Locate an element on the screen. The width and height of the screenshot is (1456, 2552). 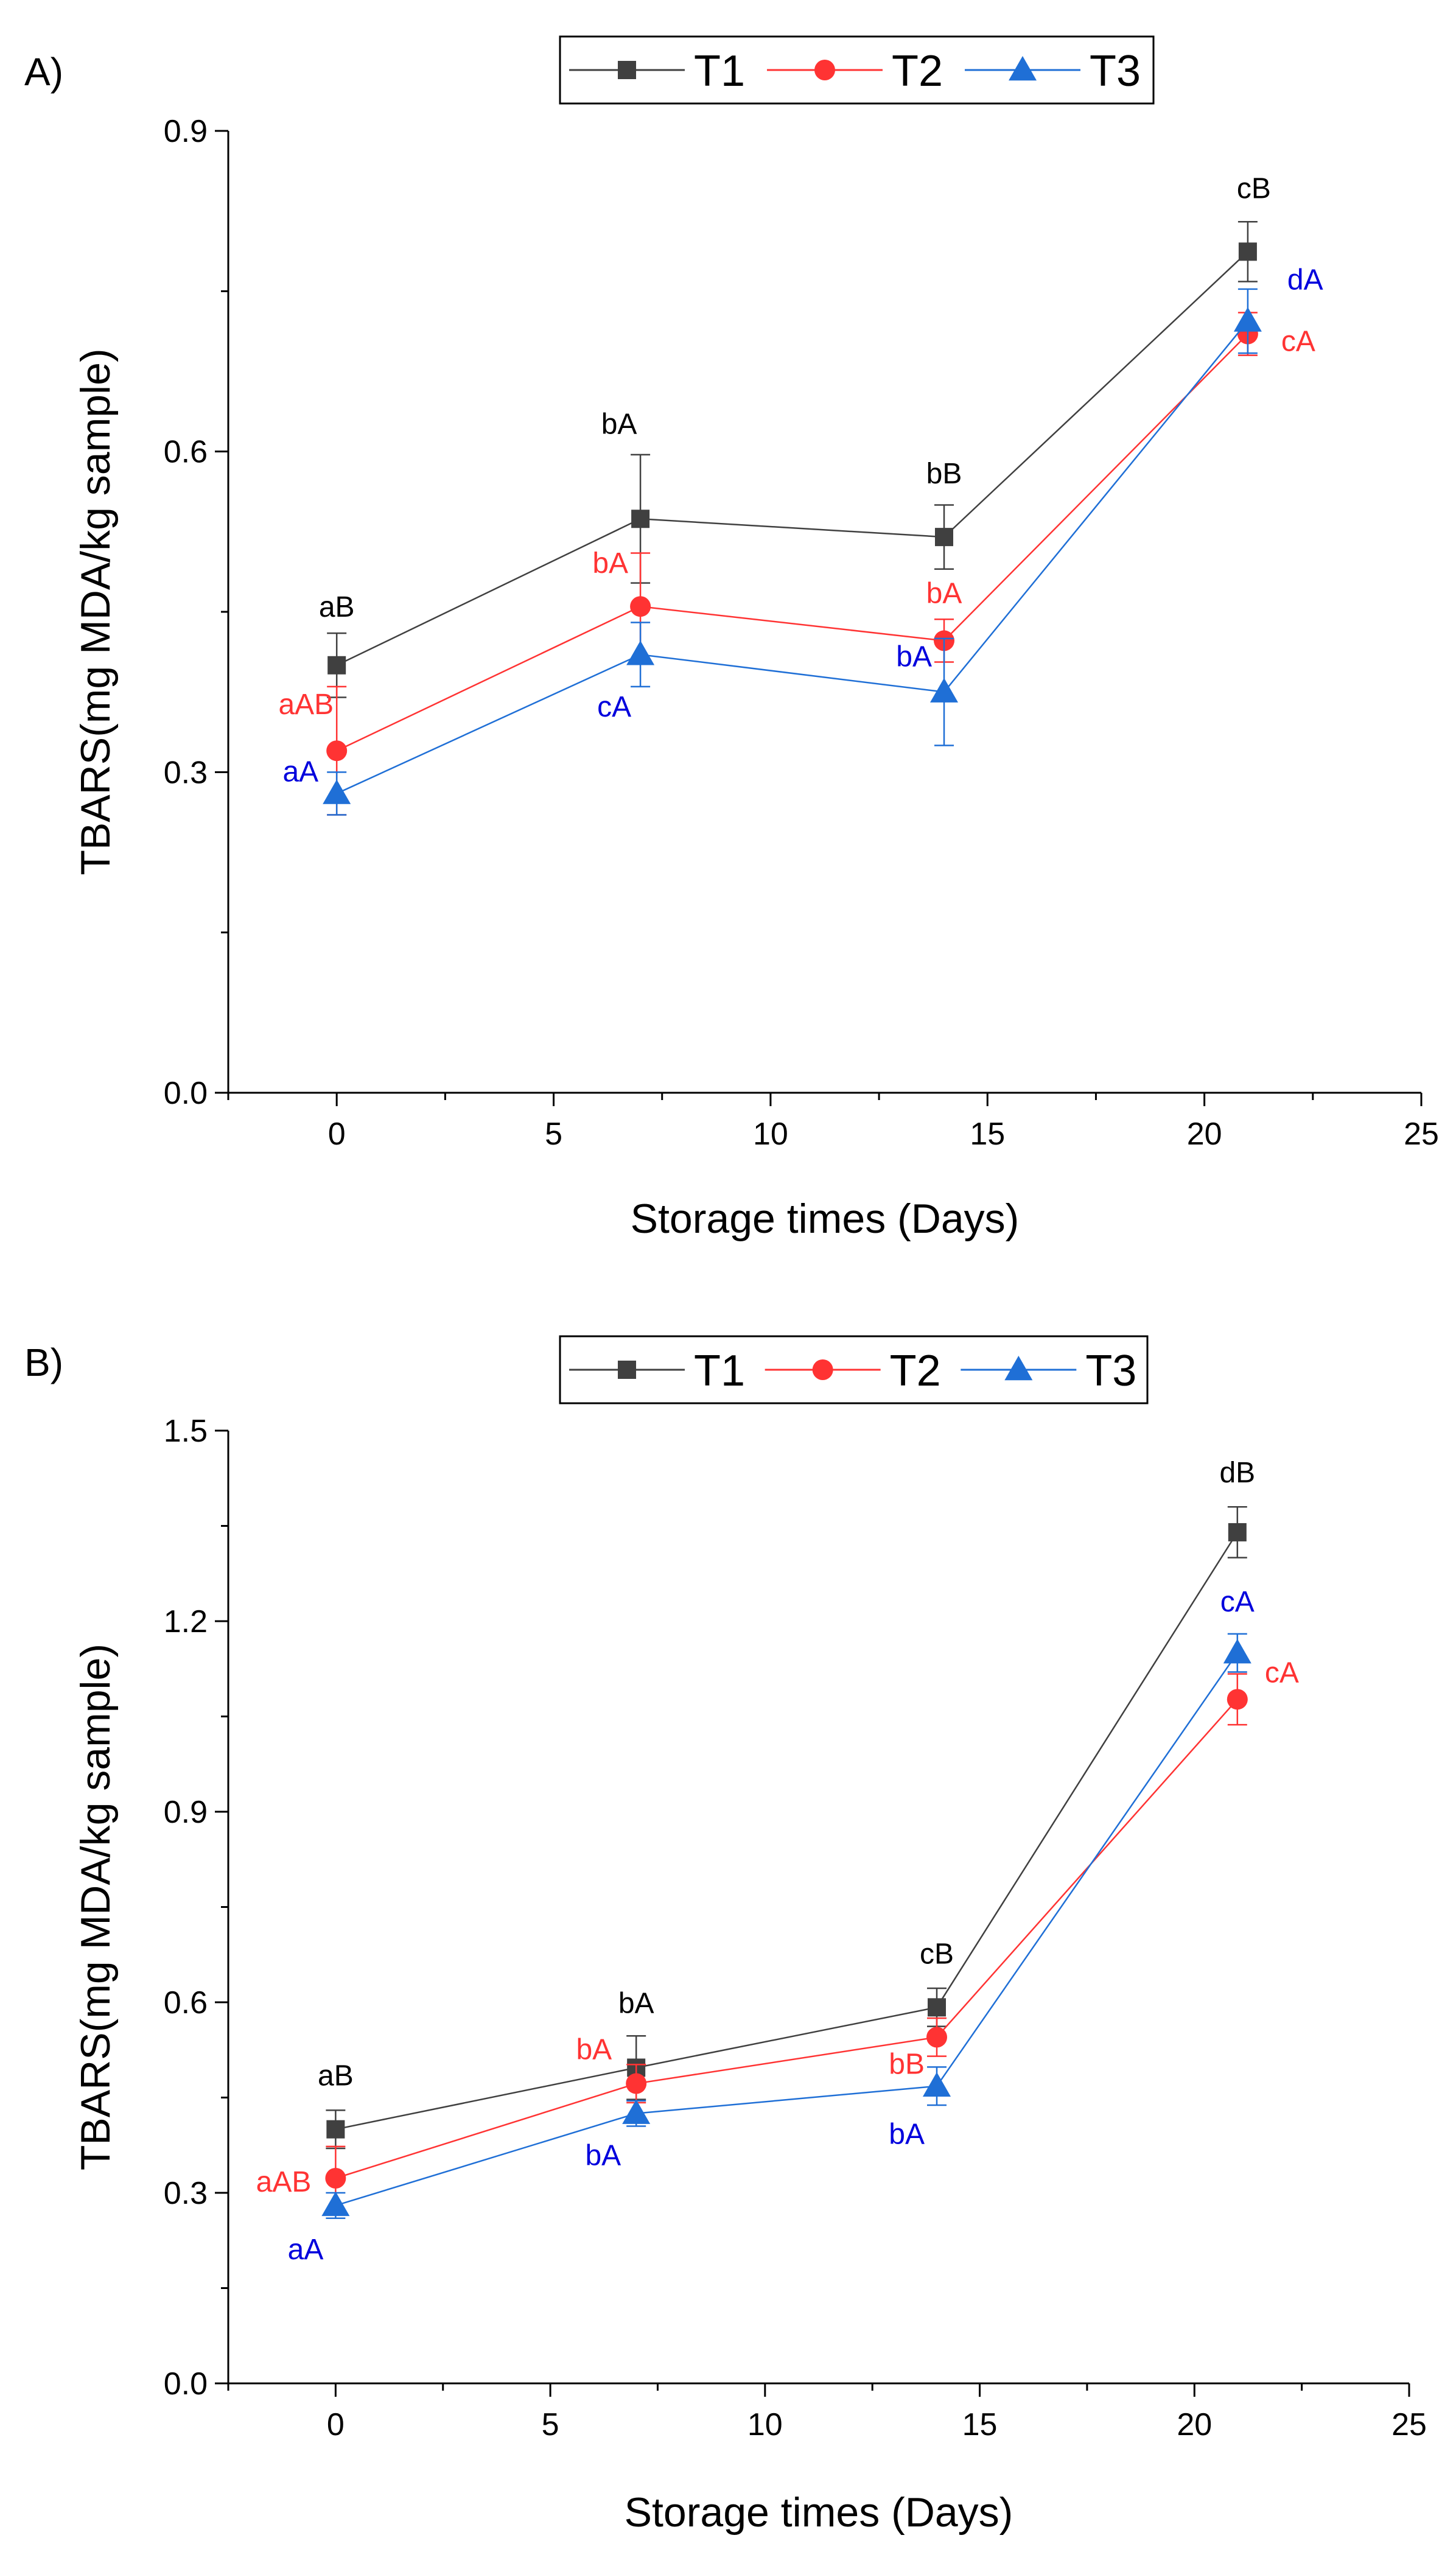
data-label: dB is located at coordinates (1237, 1473).